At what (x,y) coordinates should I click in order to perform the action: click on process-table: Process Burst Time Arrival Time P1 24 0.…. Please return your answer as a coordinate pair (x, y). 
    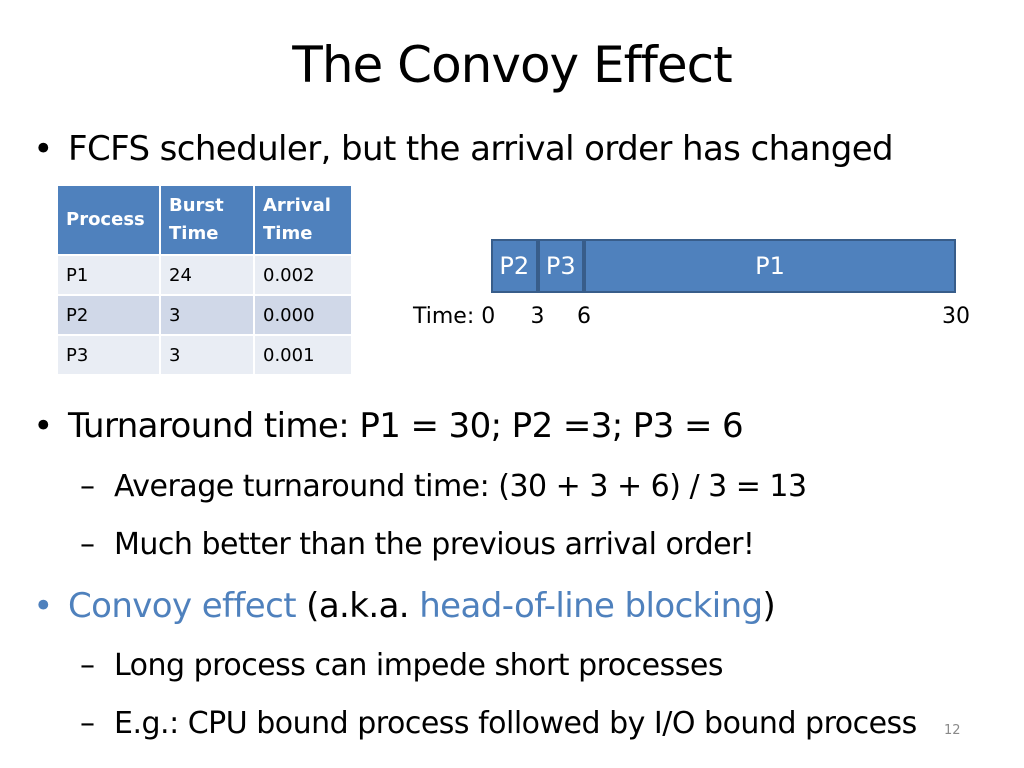
    Looking at the image, I should click on (204, 280).